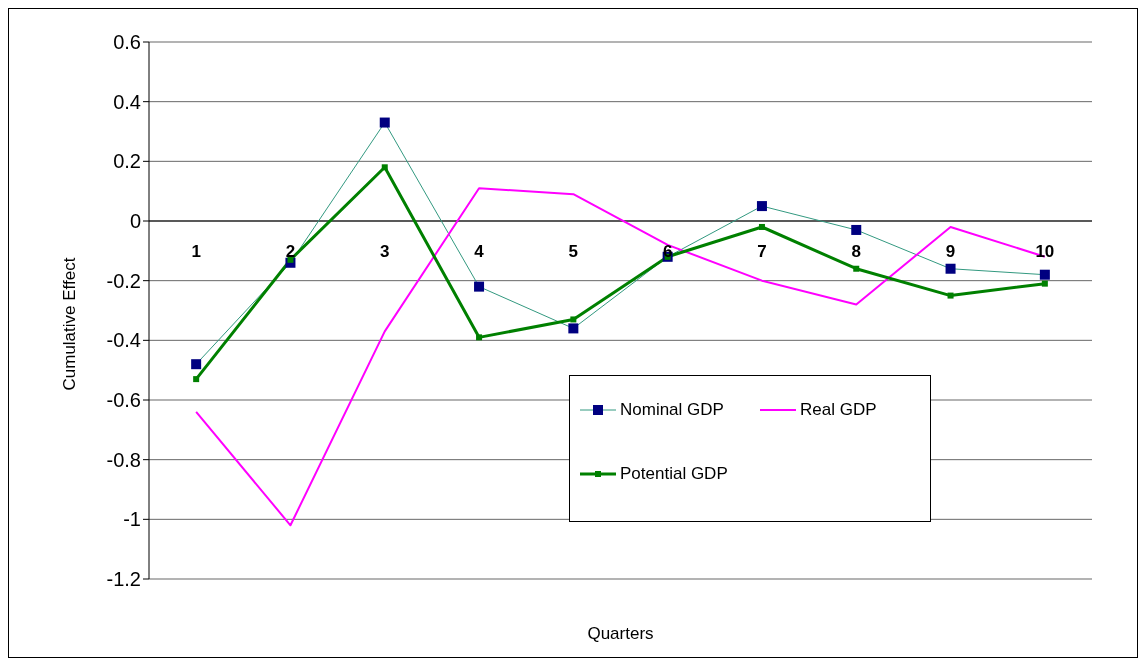  Describe the element at coordinates (123, 340) in the screenshot. I see `y-tick-label: -0.4` at that location.